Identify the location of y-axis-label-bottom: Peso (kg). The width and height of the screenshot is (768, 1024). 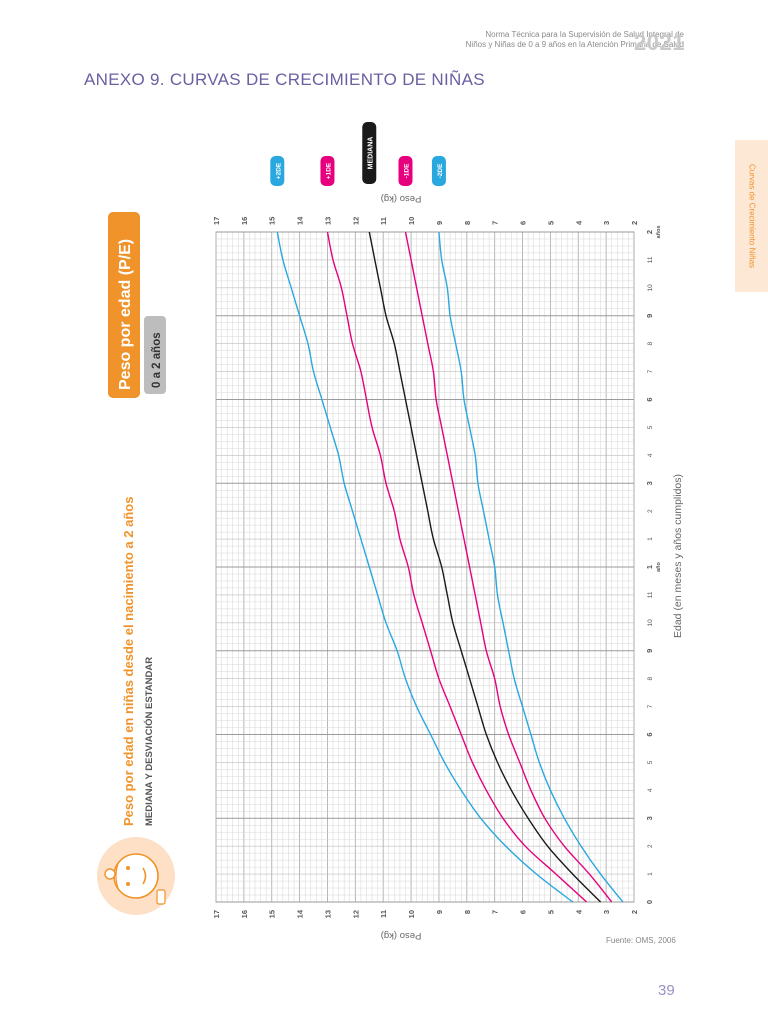
(401, 935).